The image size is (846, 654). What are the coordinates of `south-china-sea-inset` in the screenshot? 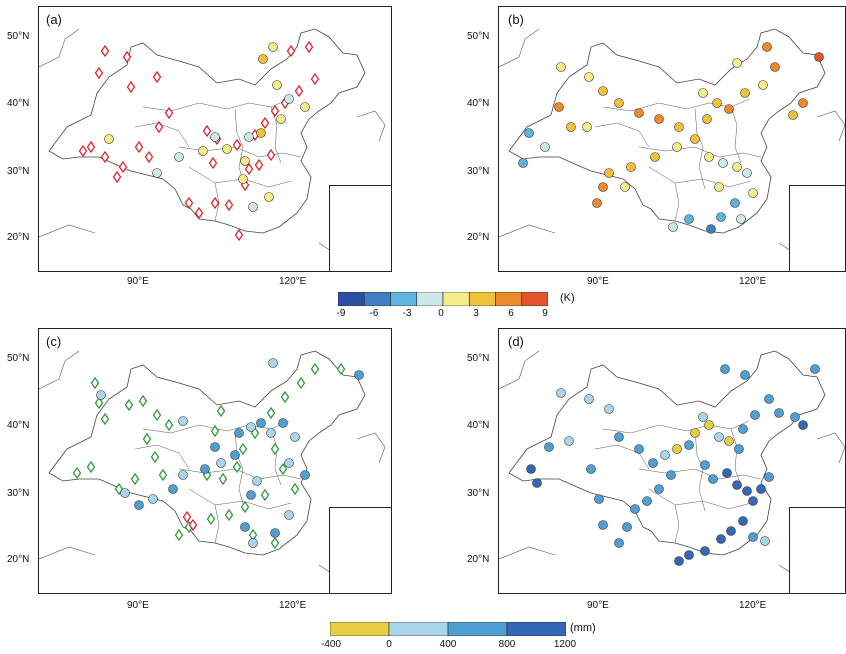 It's located at (360, 228).